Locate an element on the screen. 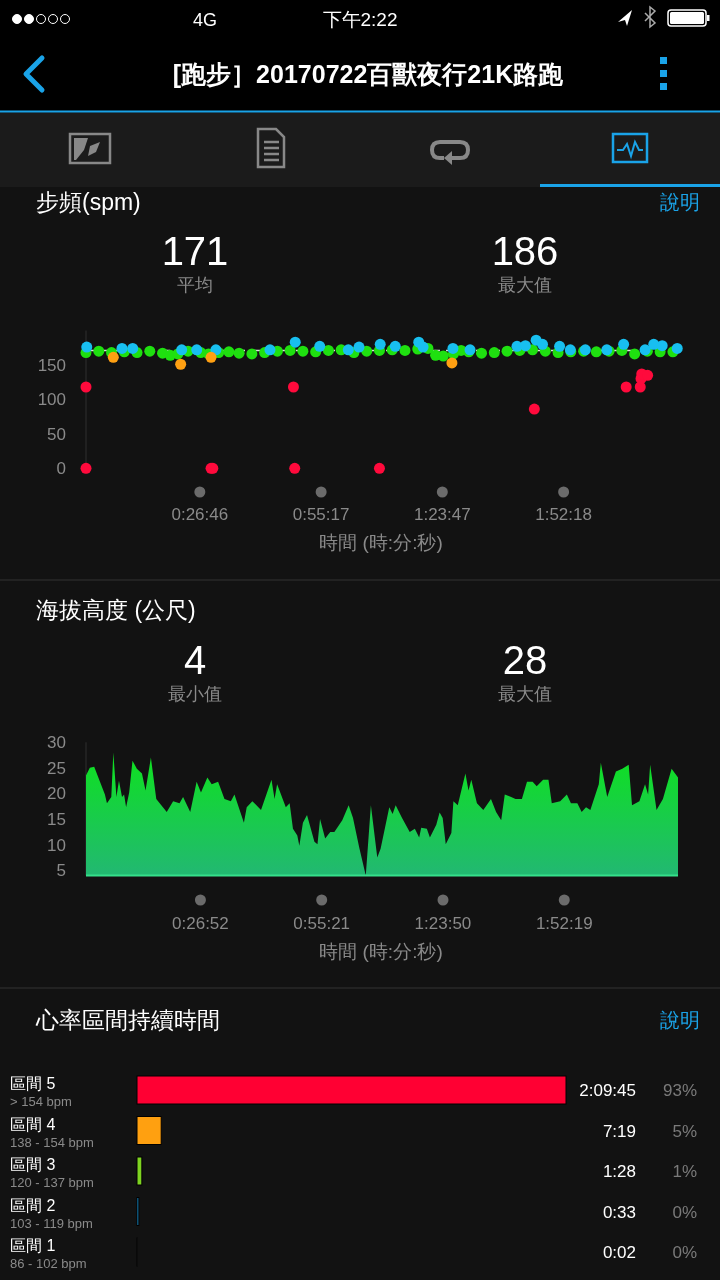 The height and width of the screenshot is (1280, 720). text: 4G is located at coordinates (205, 20).